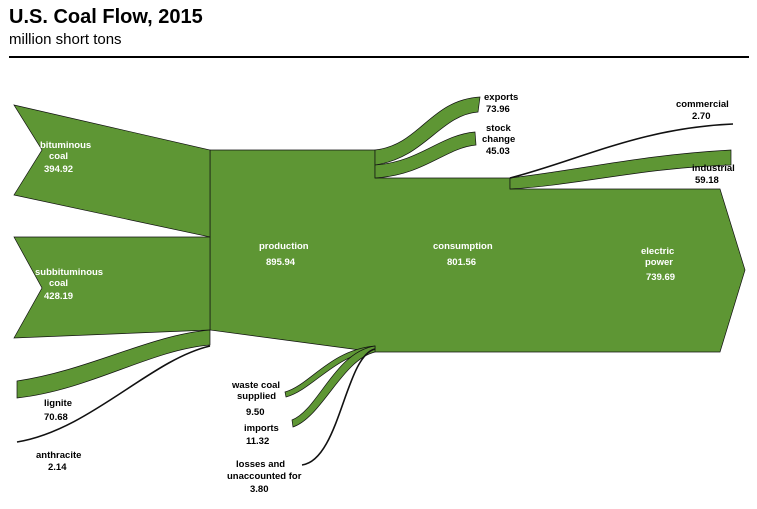 The height and width of the screenshot is (509, 757). I want to click on label-stock-change: stock change 45.03, so click(498, 140).